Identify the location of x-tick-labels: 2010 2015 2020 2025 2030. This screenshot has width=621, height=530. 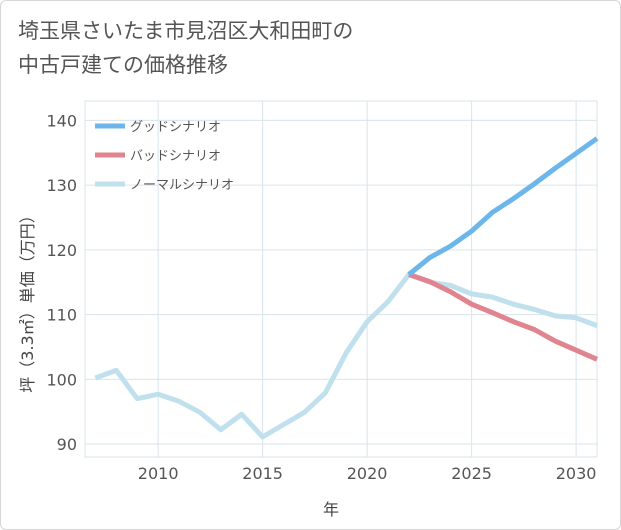
(367, 473).